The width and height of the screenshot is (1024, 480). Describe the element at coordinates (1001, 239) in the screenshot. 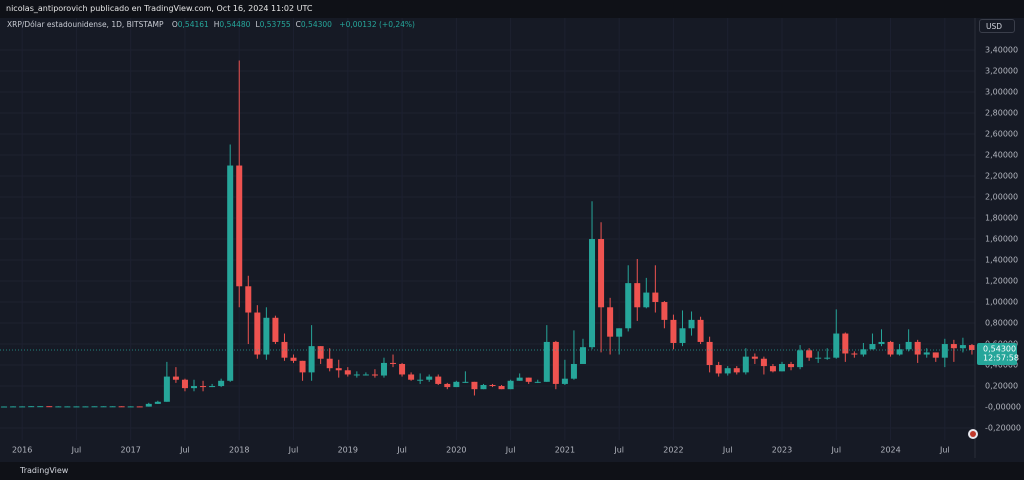

I see `y-tick-label: 1,60000` at that location.